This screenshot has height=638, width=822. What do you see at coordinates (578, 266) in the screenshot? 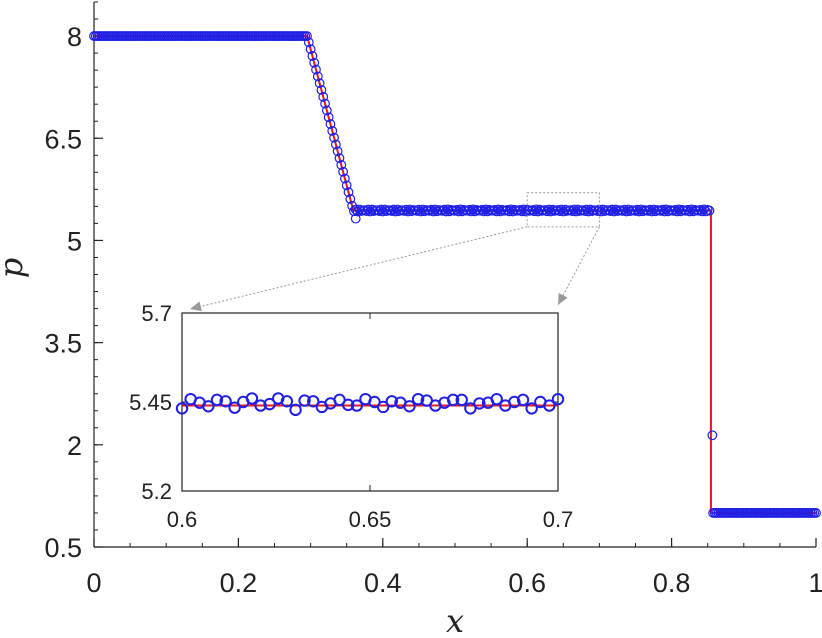
I see `zoom-connector-right` at bounding box center [578, 266].